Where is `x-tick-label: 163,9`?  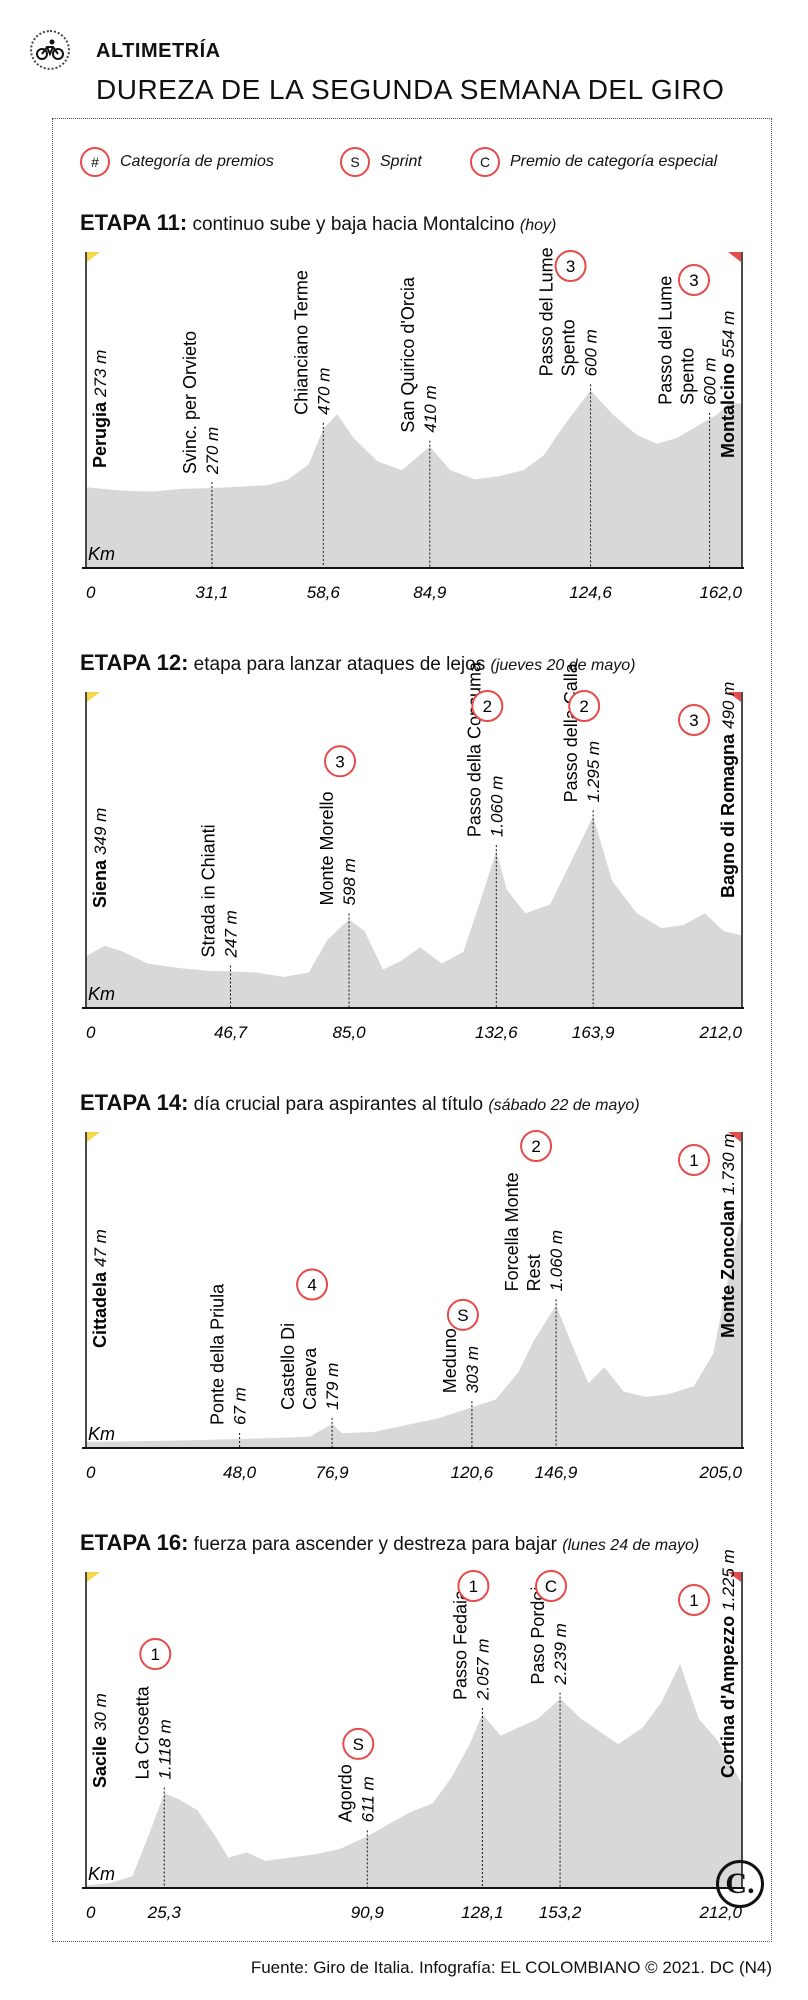
x-tick-label: 163,9 is located at coordinates (593, 1032).